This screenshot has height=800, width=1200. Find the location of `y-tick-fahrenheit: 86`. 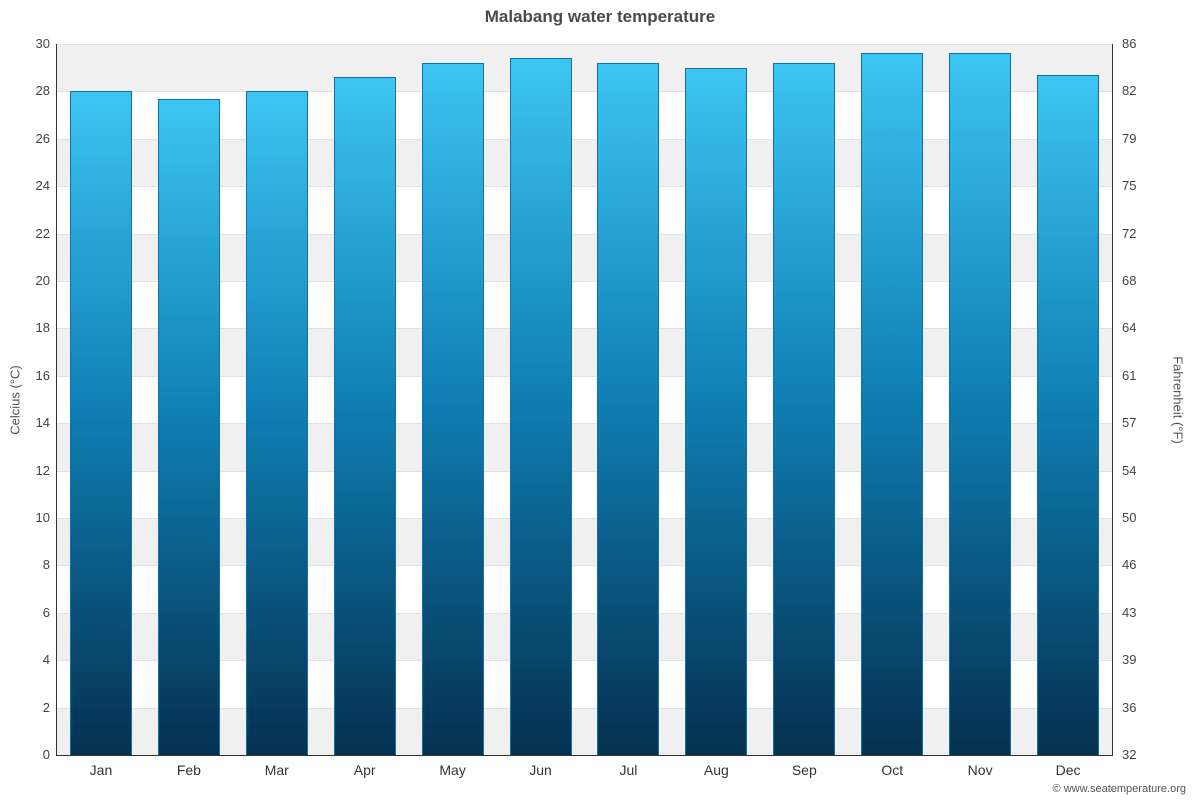

y-tick-fahrenheit: 86 is located at coordinates (1129, 43).